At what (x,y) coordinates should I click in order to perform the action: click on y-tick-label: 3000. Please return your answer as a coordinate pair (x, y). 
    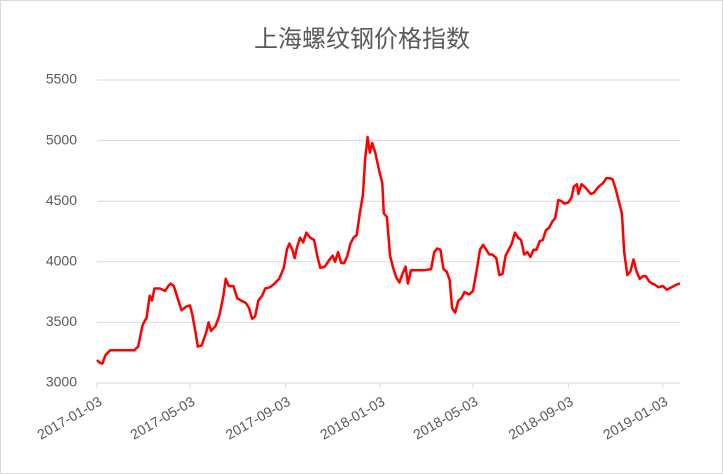
    Looking at the image, I should click on (61, 382).